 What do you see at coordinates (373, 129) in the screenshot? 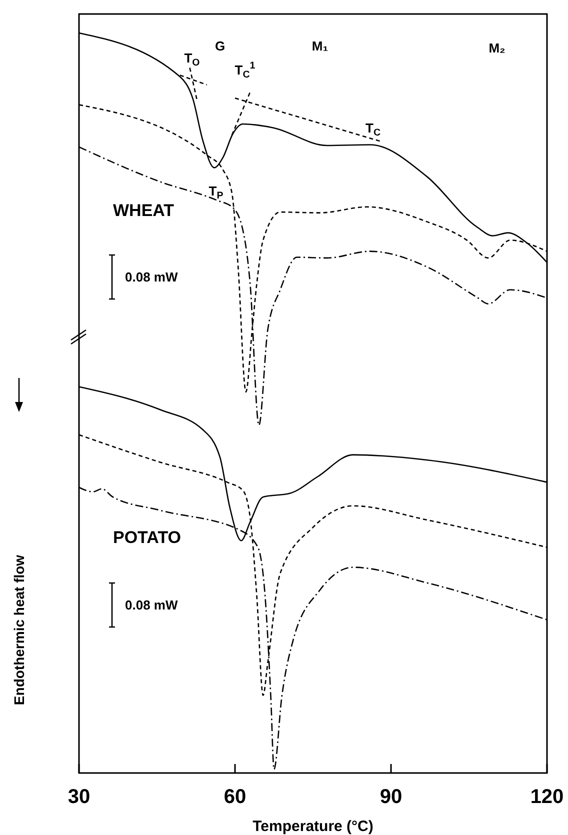
I see `annotation: T$_{C}$` at bounding box center [373, 129].